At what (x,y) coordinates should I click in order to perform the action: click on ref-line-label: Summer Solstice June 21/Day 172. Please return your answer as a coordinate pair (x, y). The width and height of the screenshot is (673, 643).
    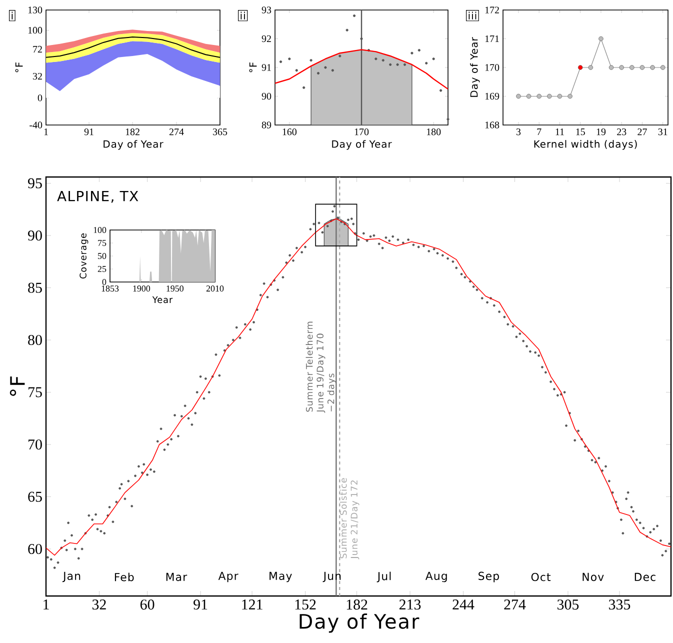
    Looking at the image, I should click on (350, 519).